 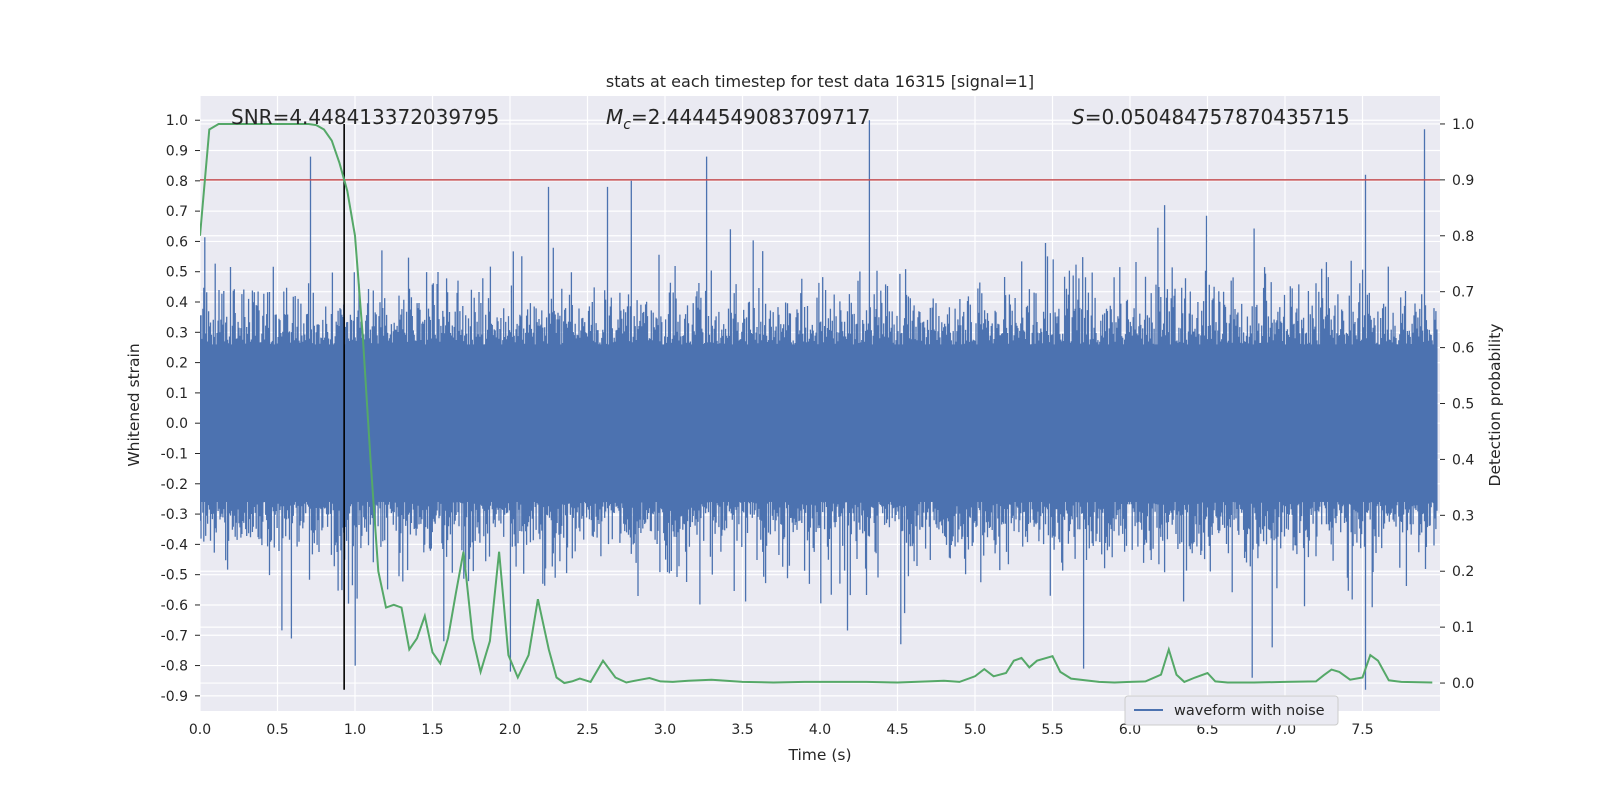 I want to click on y-tick-label: 0.3, so click(x=177, y=333).